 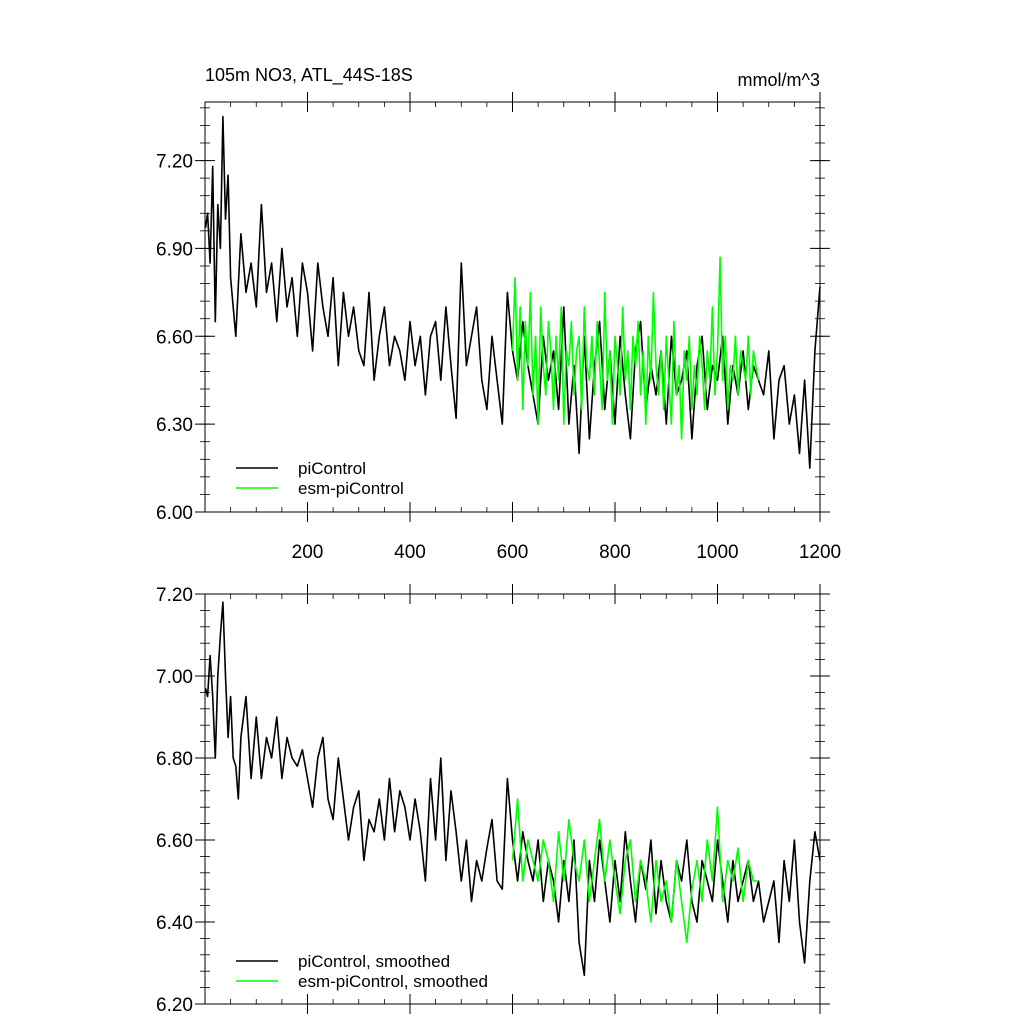 What do you see at coordinates (174, 249) in the screenshot?
I see `y-tick-label: 6.90` at bounding box center [174, 249].